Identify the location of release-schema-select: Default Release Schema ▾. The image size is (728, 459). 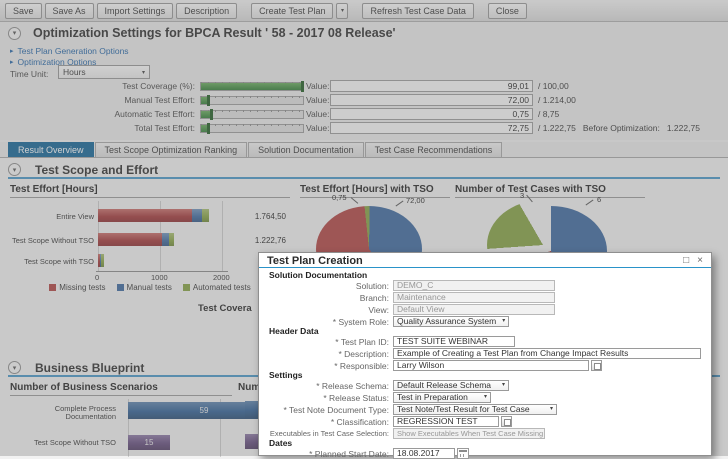
(451, 385).